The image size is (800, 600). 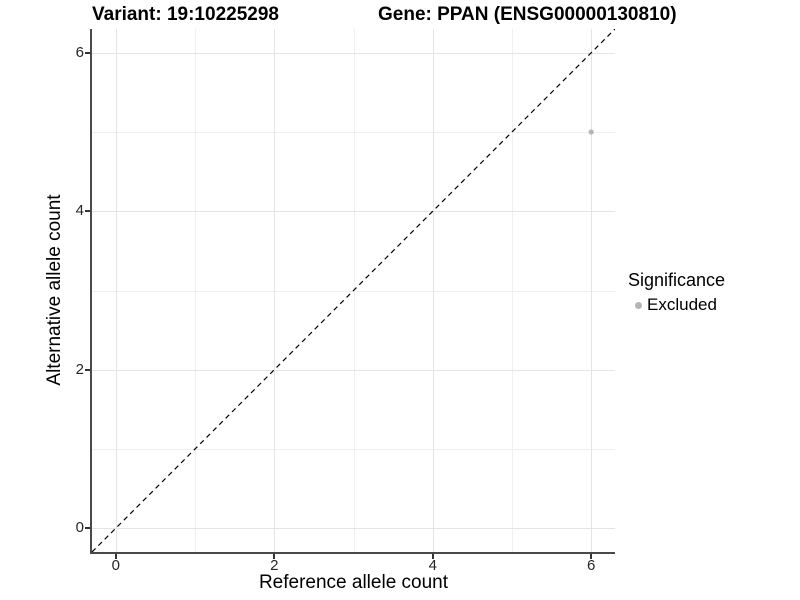 I want to click on plot-title-gene: Gene: PPAN (ENSG00000130810), so click(x=527, y=14).